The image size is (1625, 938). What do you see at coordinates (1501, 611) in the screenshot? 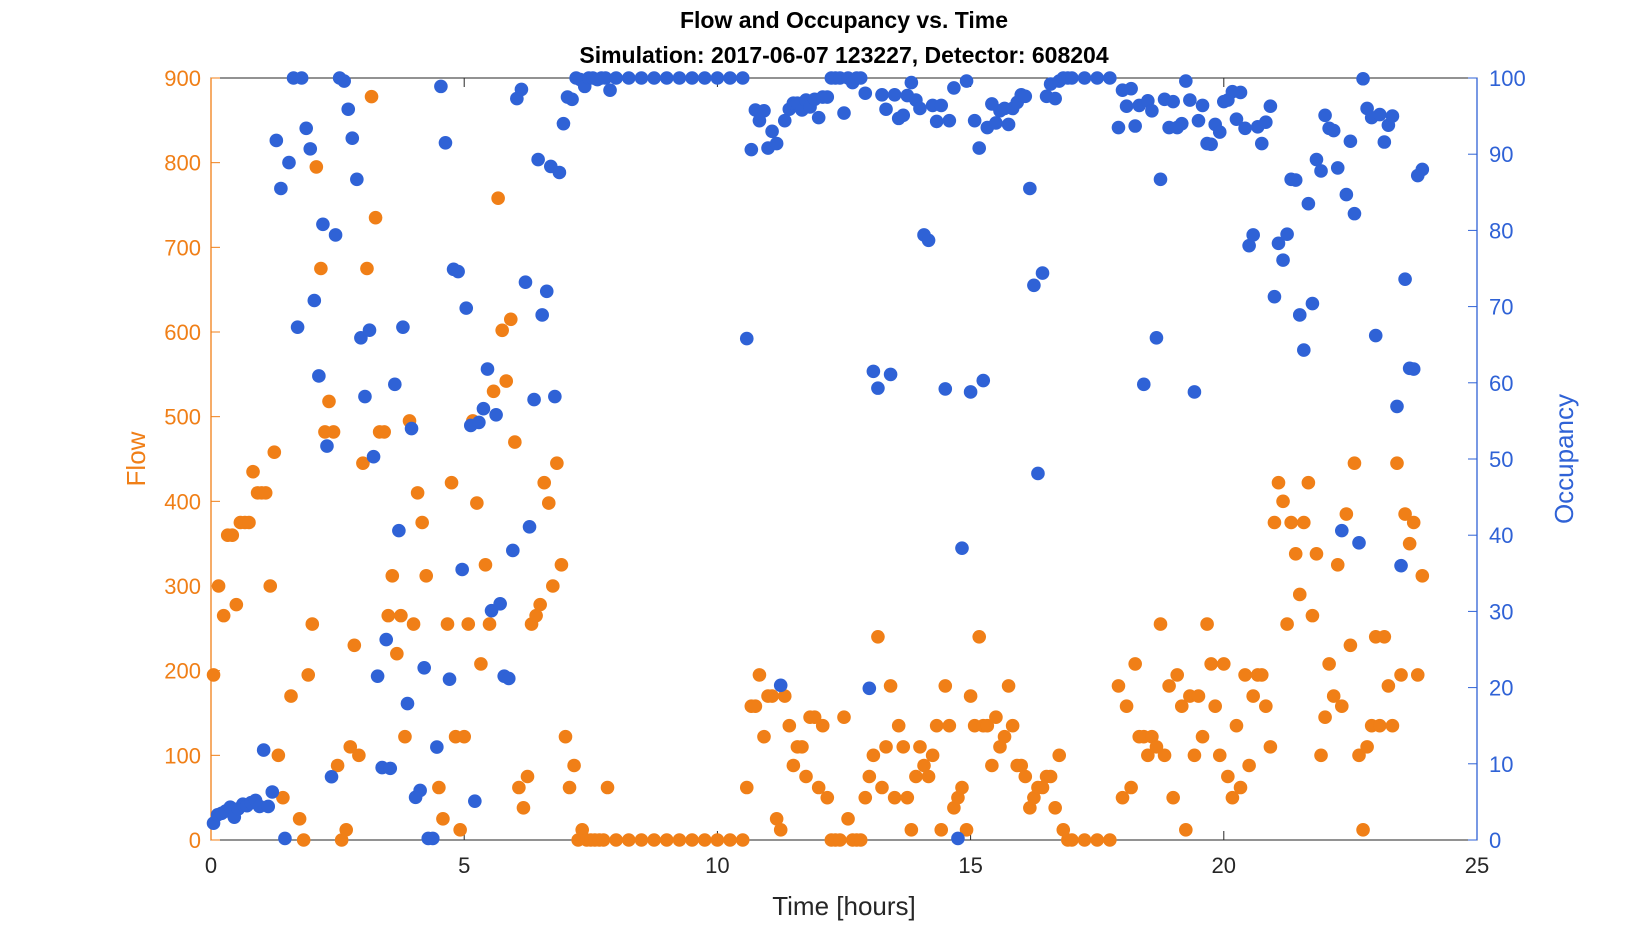
I see `right-y-tick-label: 30` at bounding box center [1501, 611].